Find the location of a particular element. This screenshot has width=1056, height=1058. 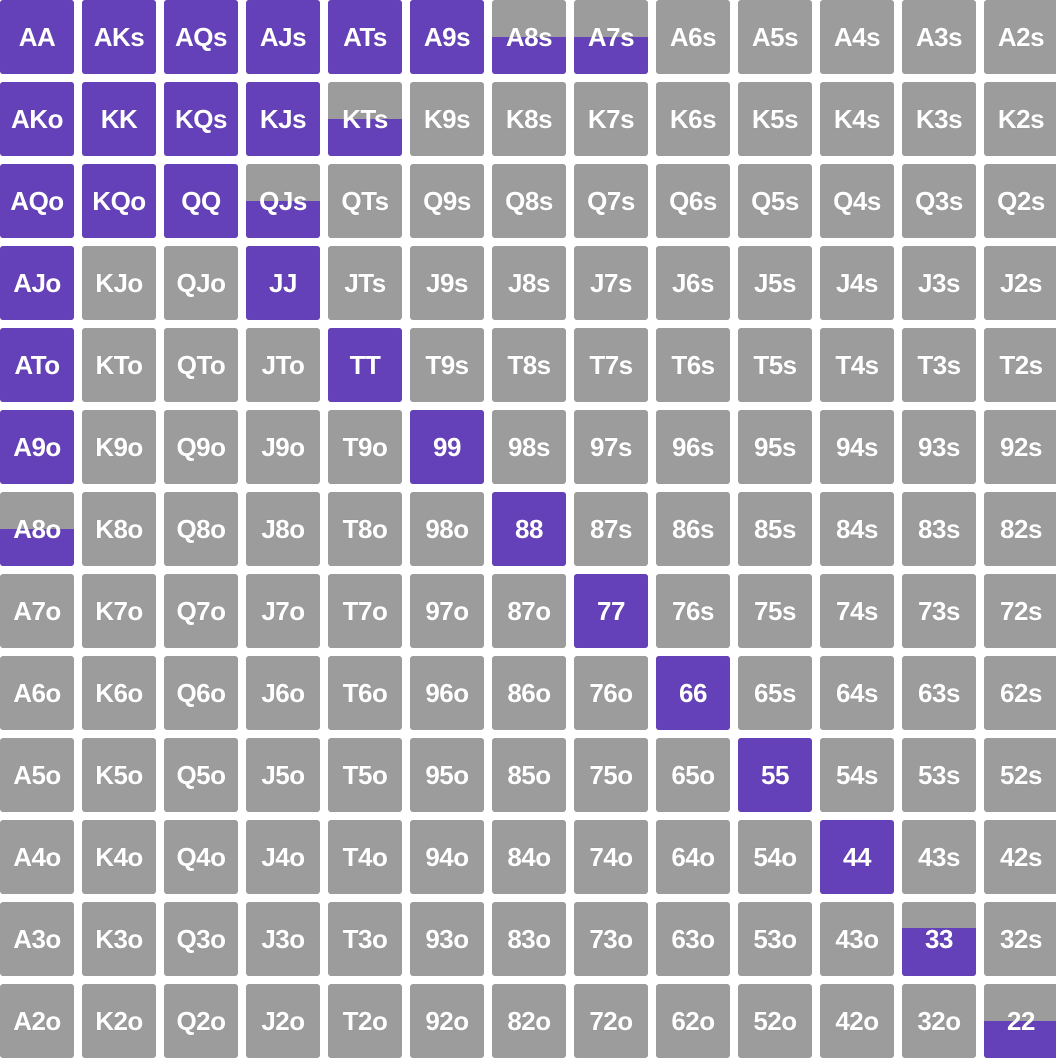

hand-cell-k7s: K7s is located at coordinates (611, 119).